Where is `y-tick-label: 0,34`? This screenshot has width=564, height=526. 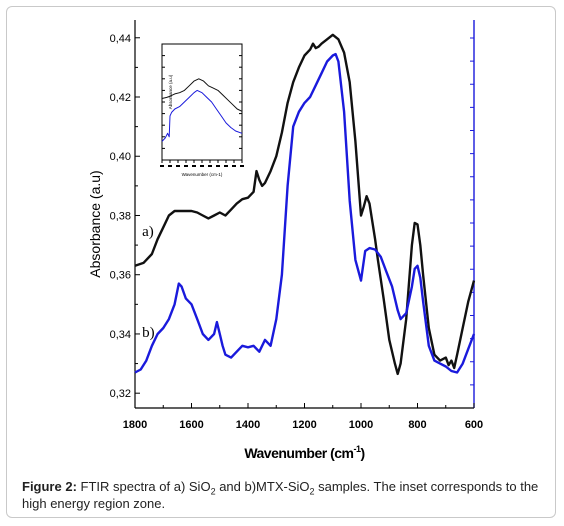
y-tick-label: 0,34 is located at coordinates (120, 335).